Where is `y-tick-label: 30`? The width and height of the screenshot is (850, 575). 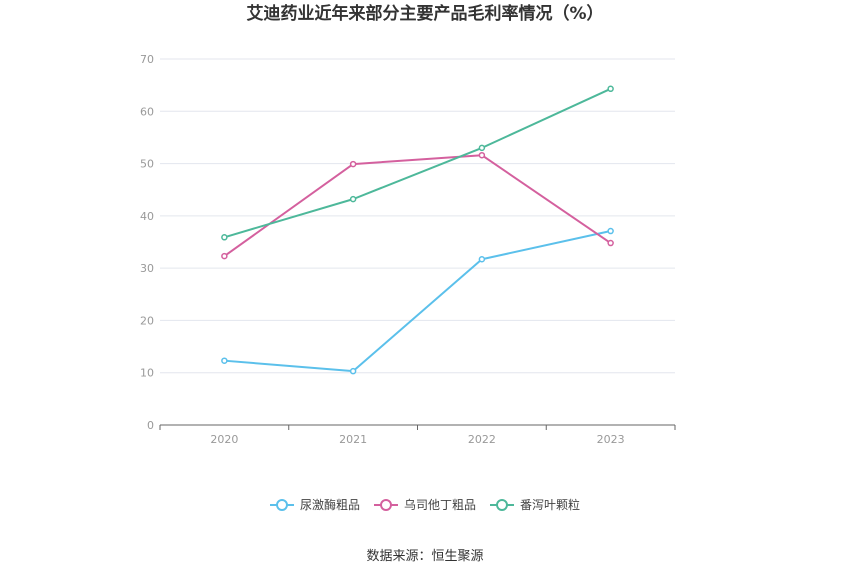 y-tick-label: 30 is located at coordinates (147, 268).